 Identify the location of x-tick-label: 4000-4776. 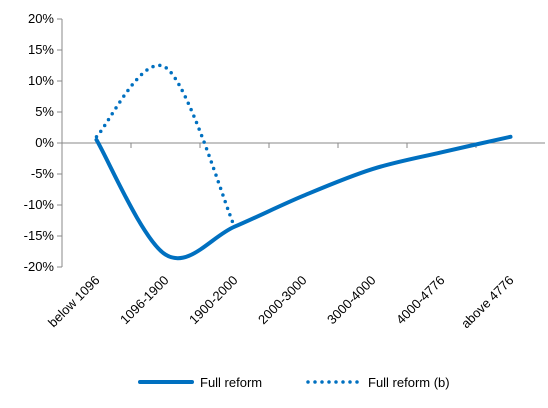
(420, 300).